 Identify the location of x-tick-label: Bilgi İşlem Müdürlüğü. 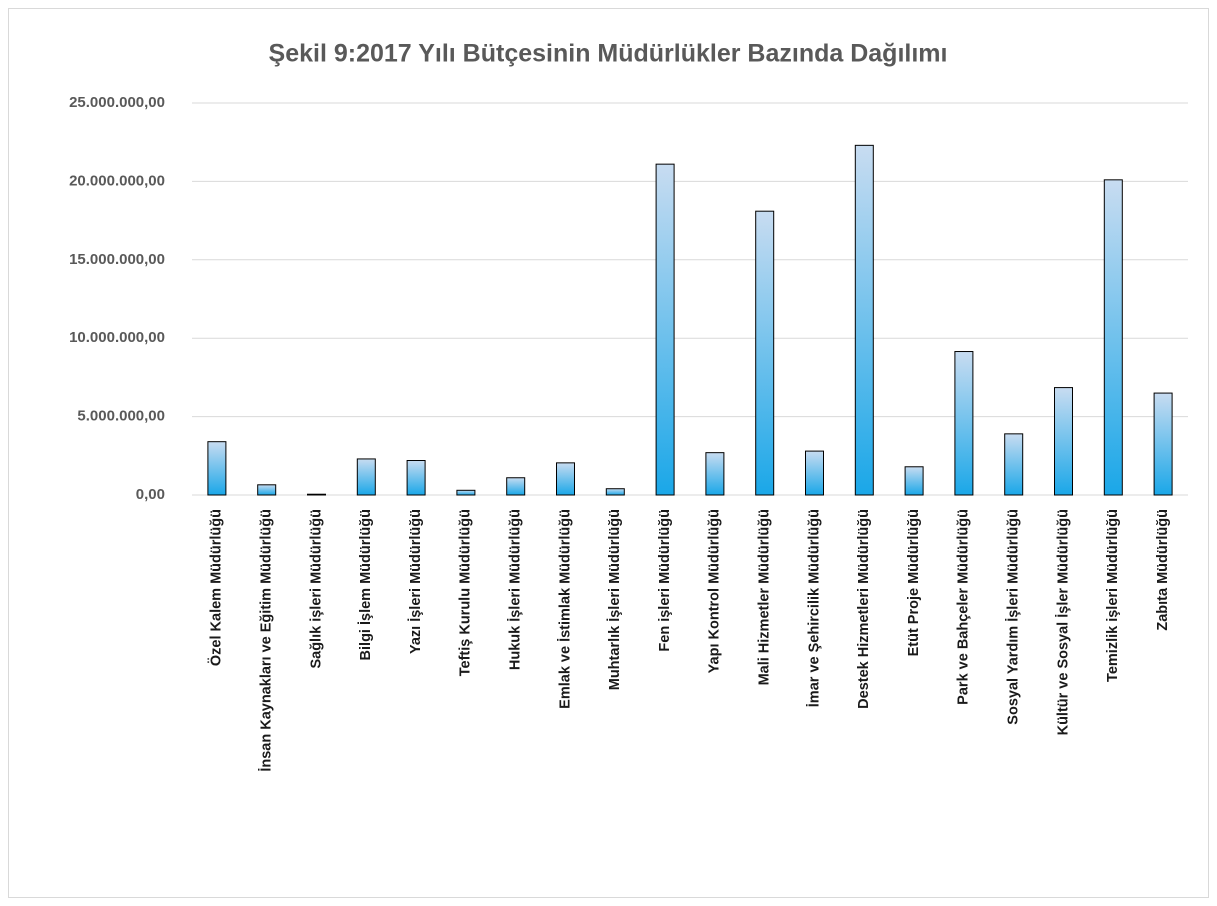
(365, 584).